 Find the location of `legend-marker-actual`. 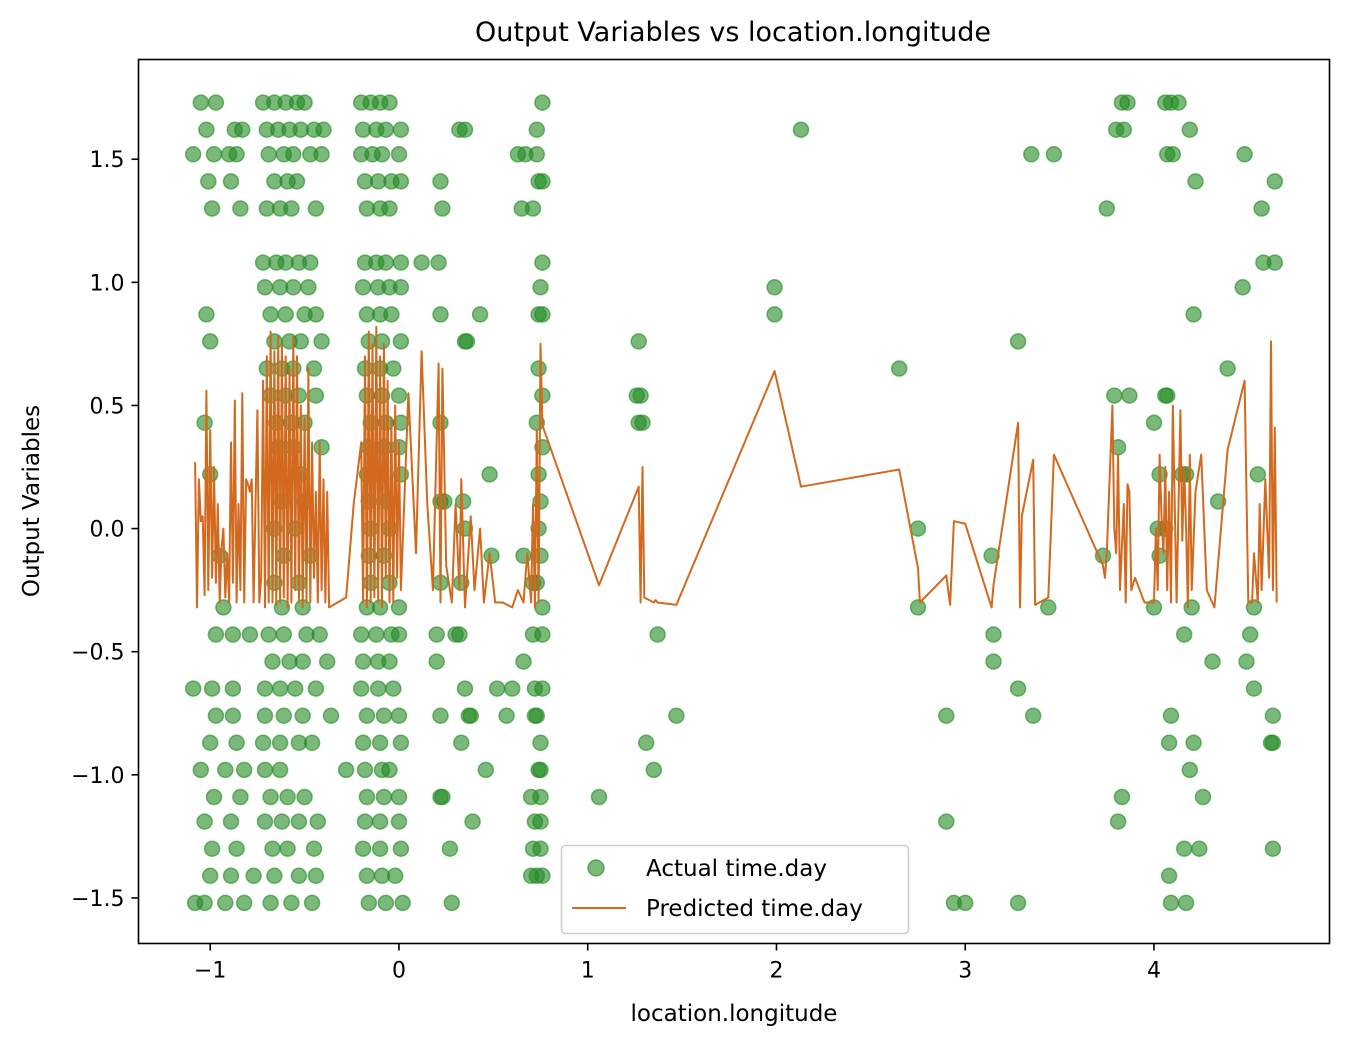

legend-marker-actual is located at coordinates (596, 868).